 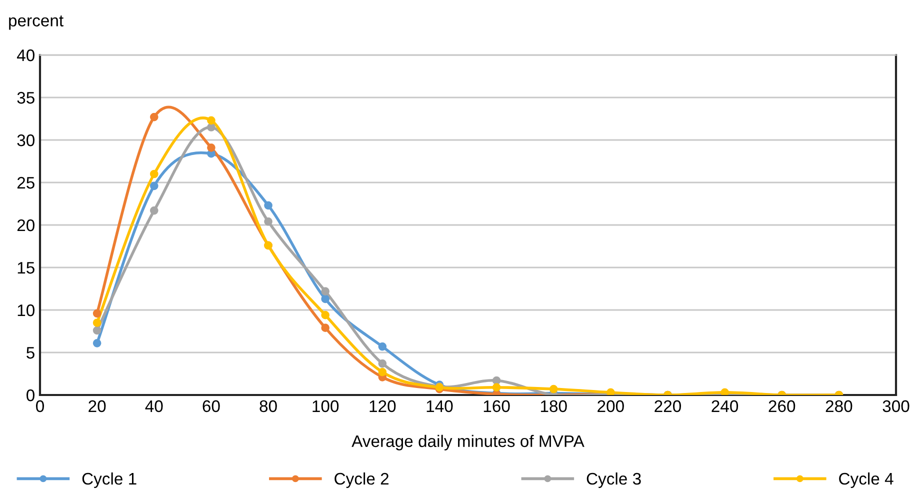 I want to click on y-tick-label: 30, so click(x=25, y=140).